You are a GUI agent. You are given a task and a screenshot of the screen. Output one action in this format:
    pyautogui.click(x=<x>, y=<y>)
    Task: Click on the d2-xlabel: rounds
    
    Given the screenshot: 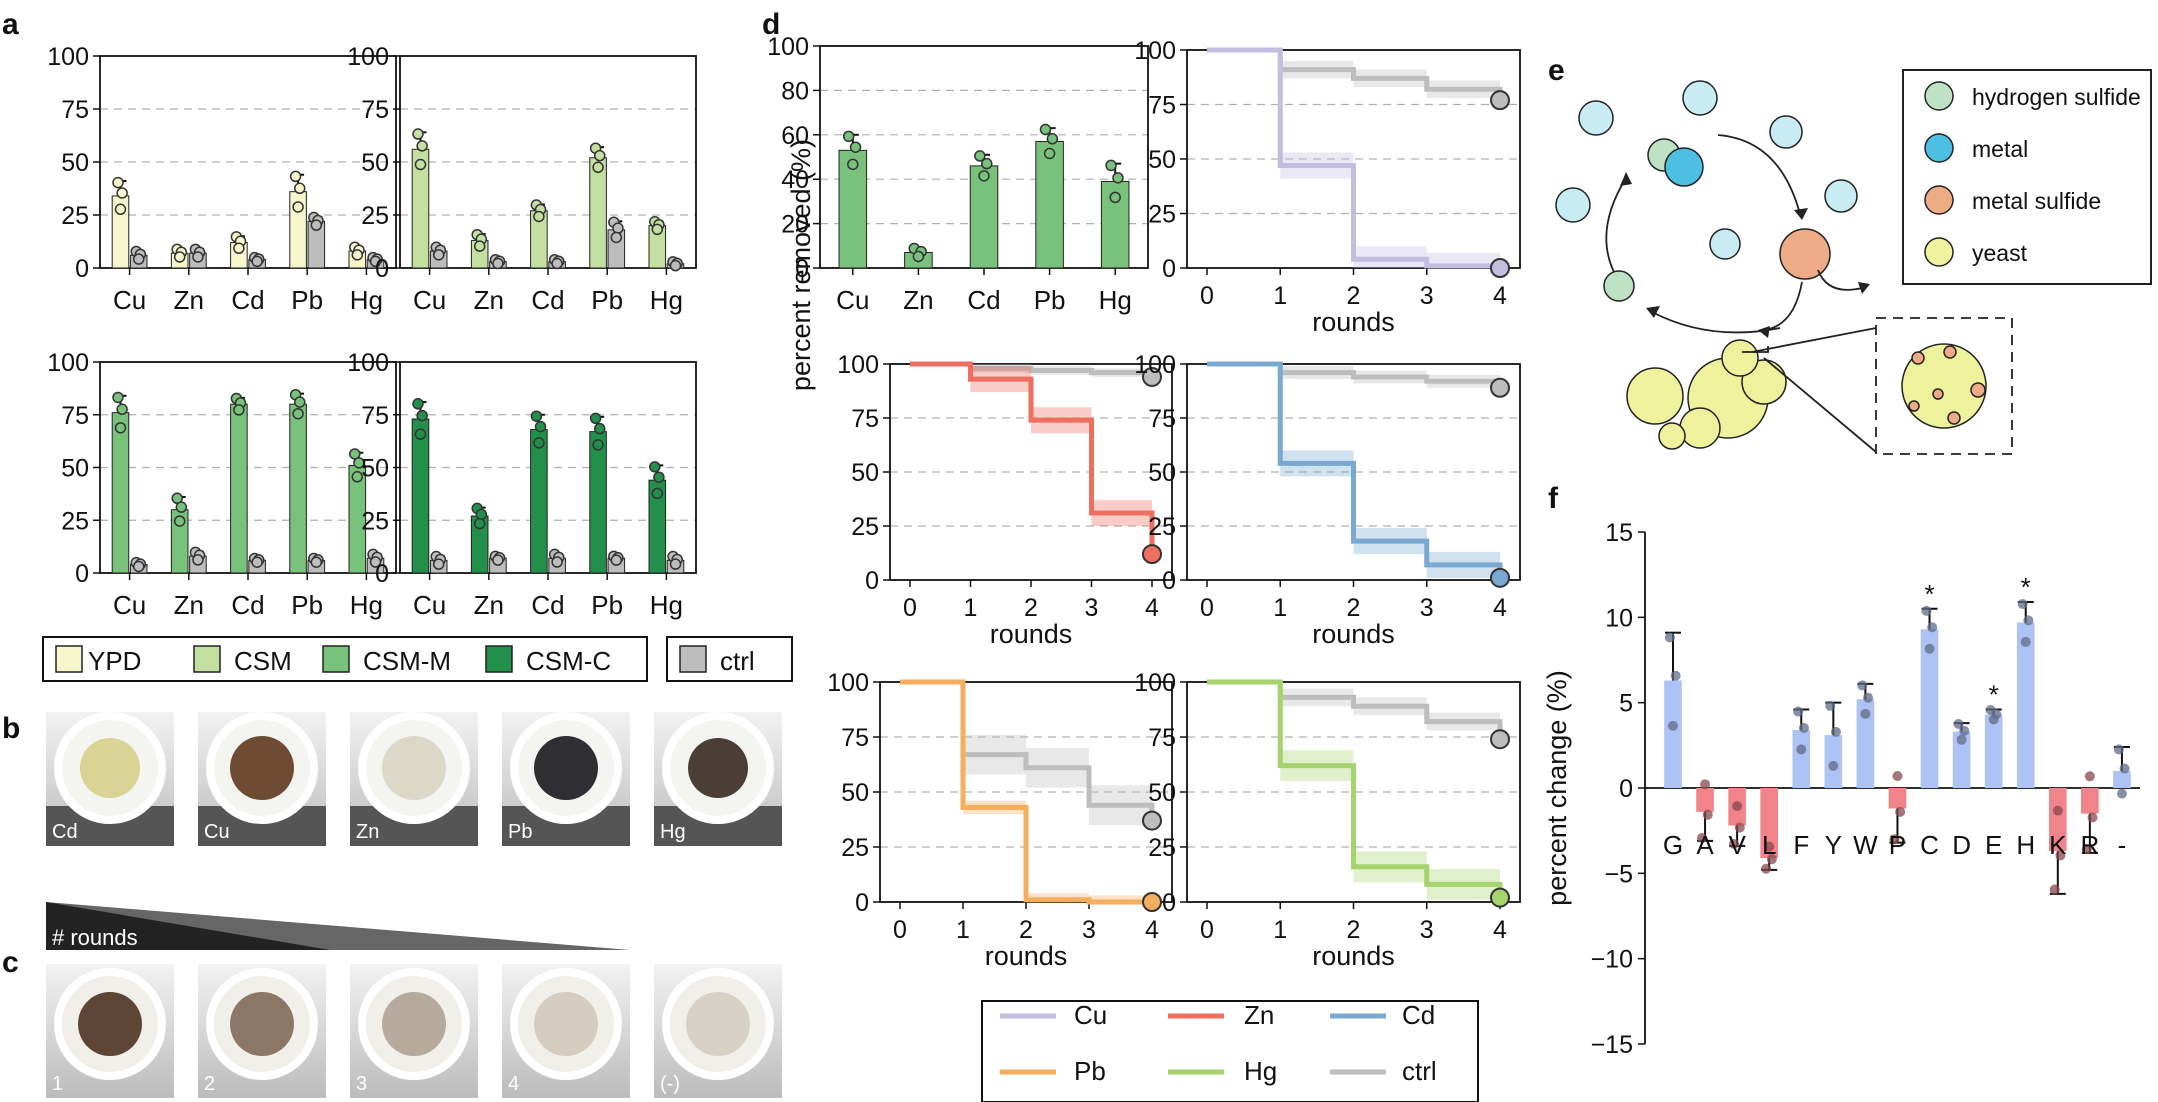 What is the action you would take?
    pyautogui.click(x=1353, y=322)
    